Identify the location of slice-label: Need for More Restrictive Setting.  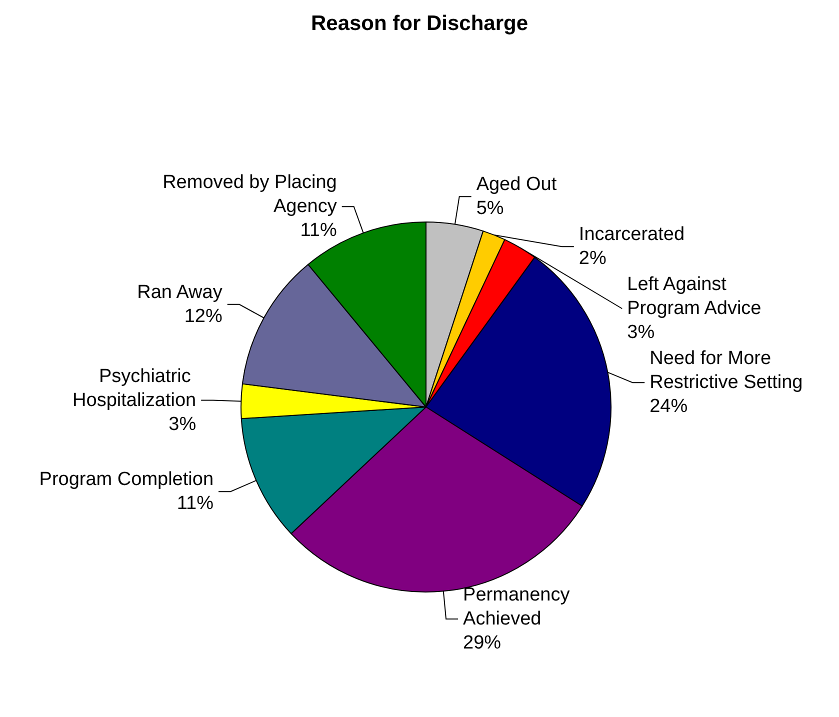
(726, 371).